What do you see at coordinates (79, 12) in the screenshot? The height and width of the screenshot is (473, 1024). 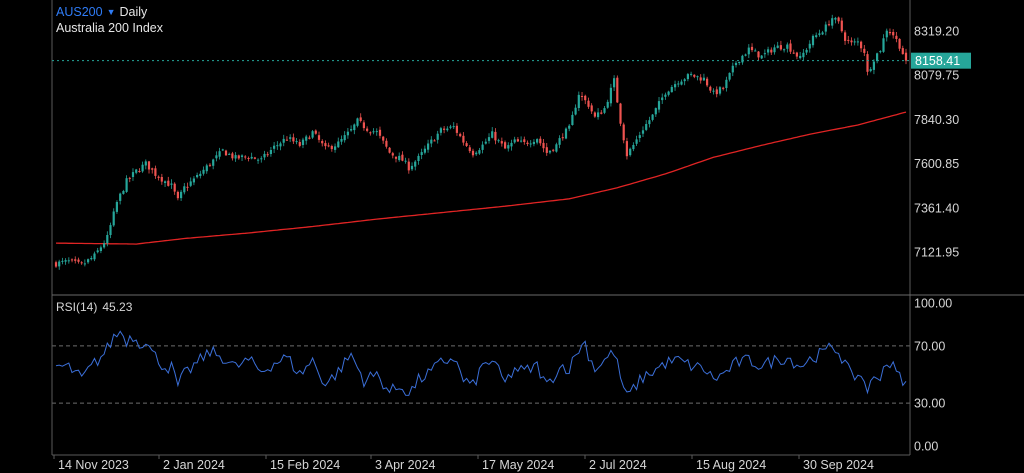 I see `symbol-label: AUS200` at bounding box center [79, 12].